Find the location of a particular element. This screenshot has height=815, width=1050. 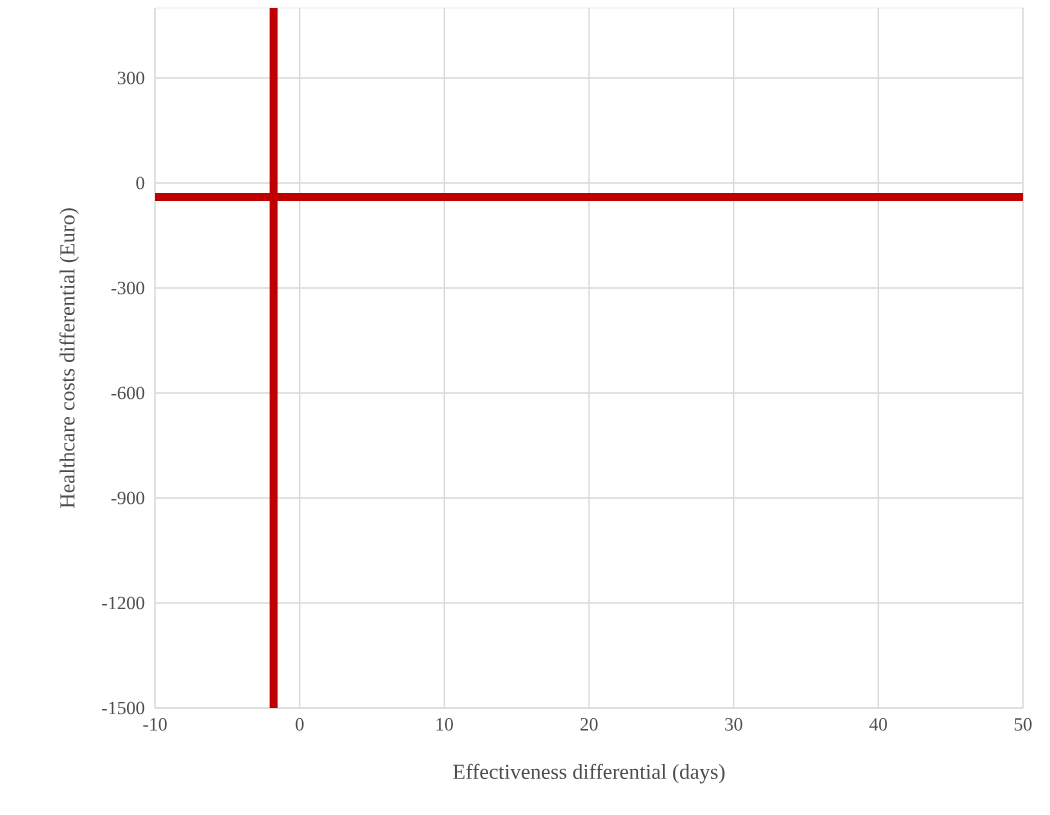

x-tick-label: 50 is located at coordinates (1023, 724).